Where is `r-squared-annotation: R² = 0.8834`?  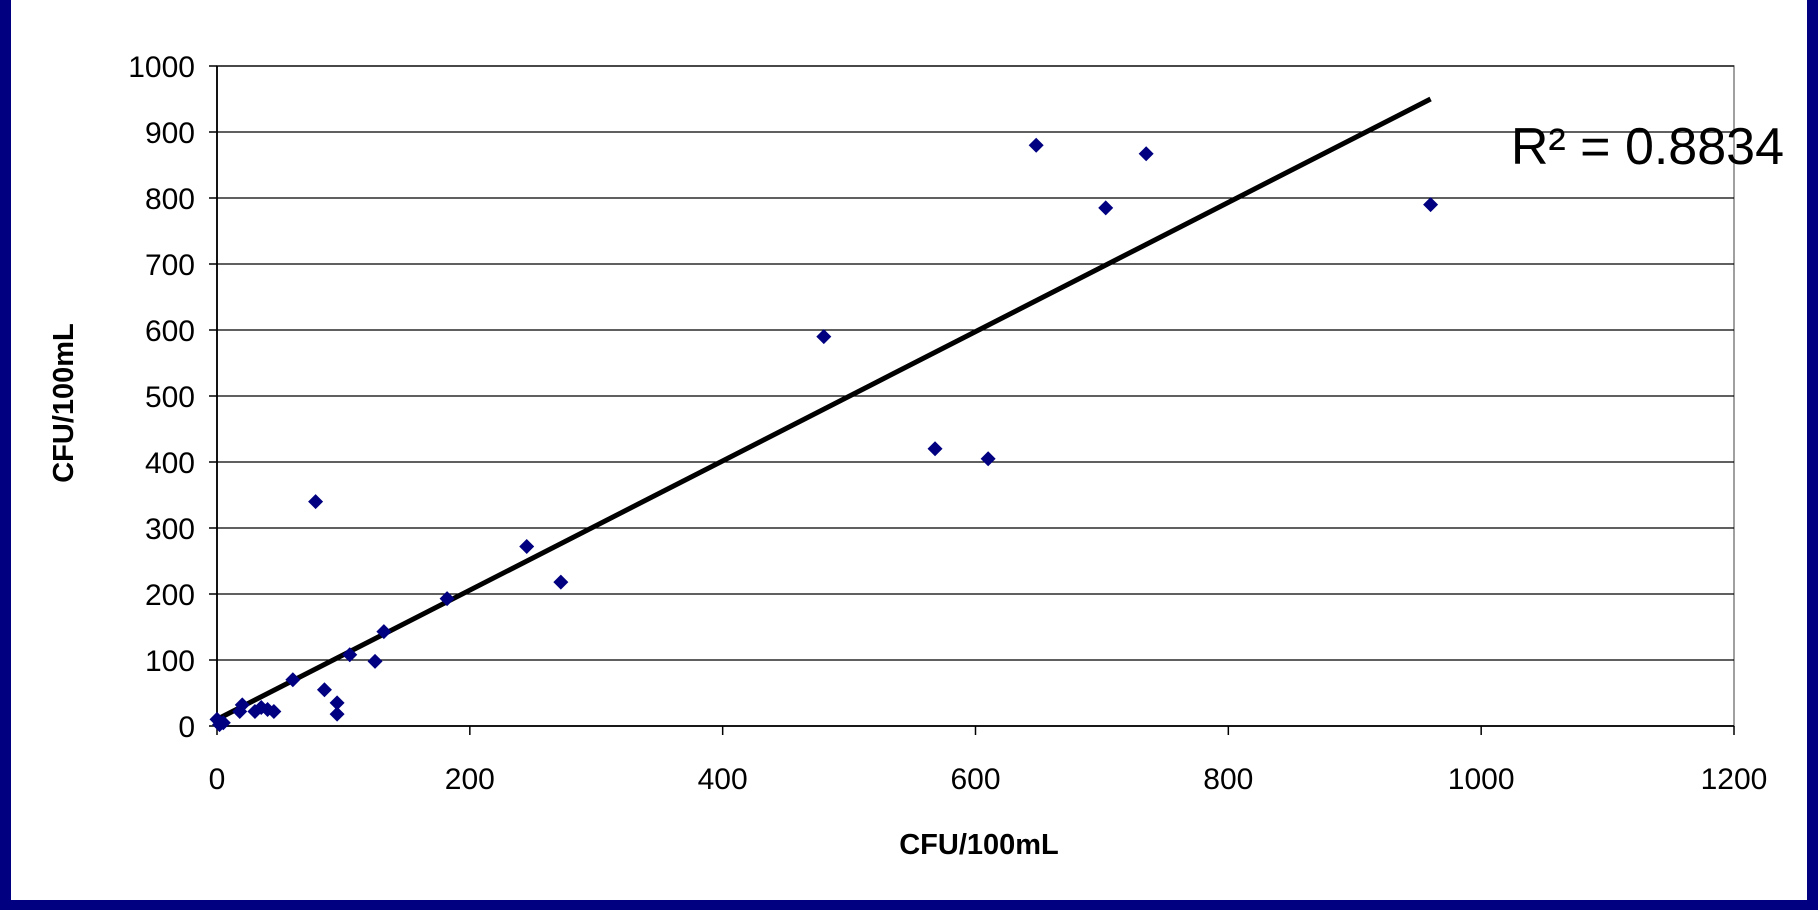
r-squared-annotation: R² = 0.8834 is located at coordinates (1647, 147).